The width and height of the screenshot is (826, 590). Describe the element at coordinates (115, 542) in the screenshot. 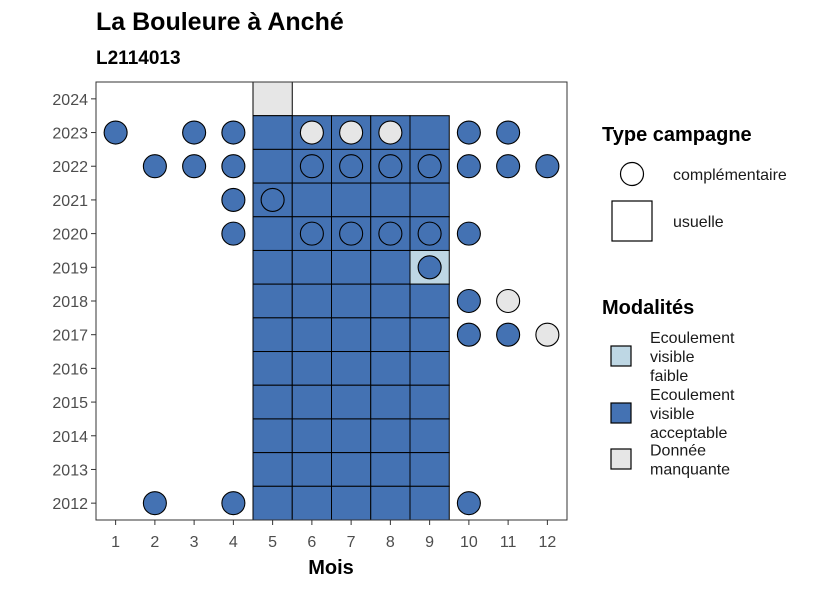

I see `x-tick-label: 1` at that location.